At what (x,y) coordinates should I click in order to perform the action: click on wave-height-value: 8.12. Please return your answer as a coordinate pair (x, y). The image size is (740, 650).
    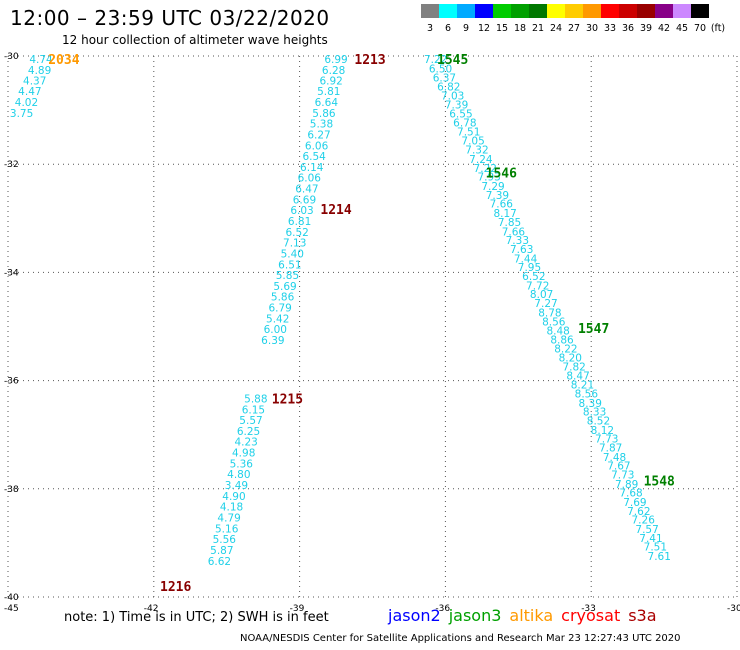
    Looking at the image, I should click on (602, 431).